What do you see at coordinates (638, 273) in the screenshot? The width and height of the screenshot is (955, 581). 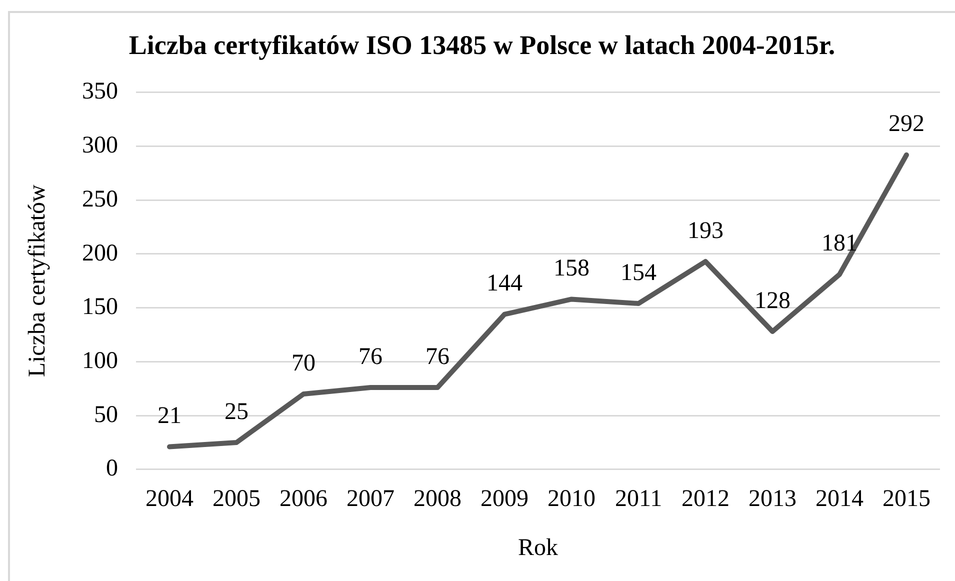 I see `data-label: 154` at bounding box center [638, 273].